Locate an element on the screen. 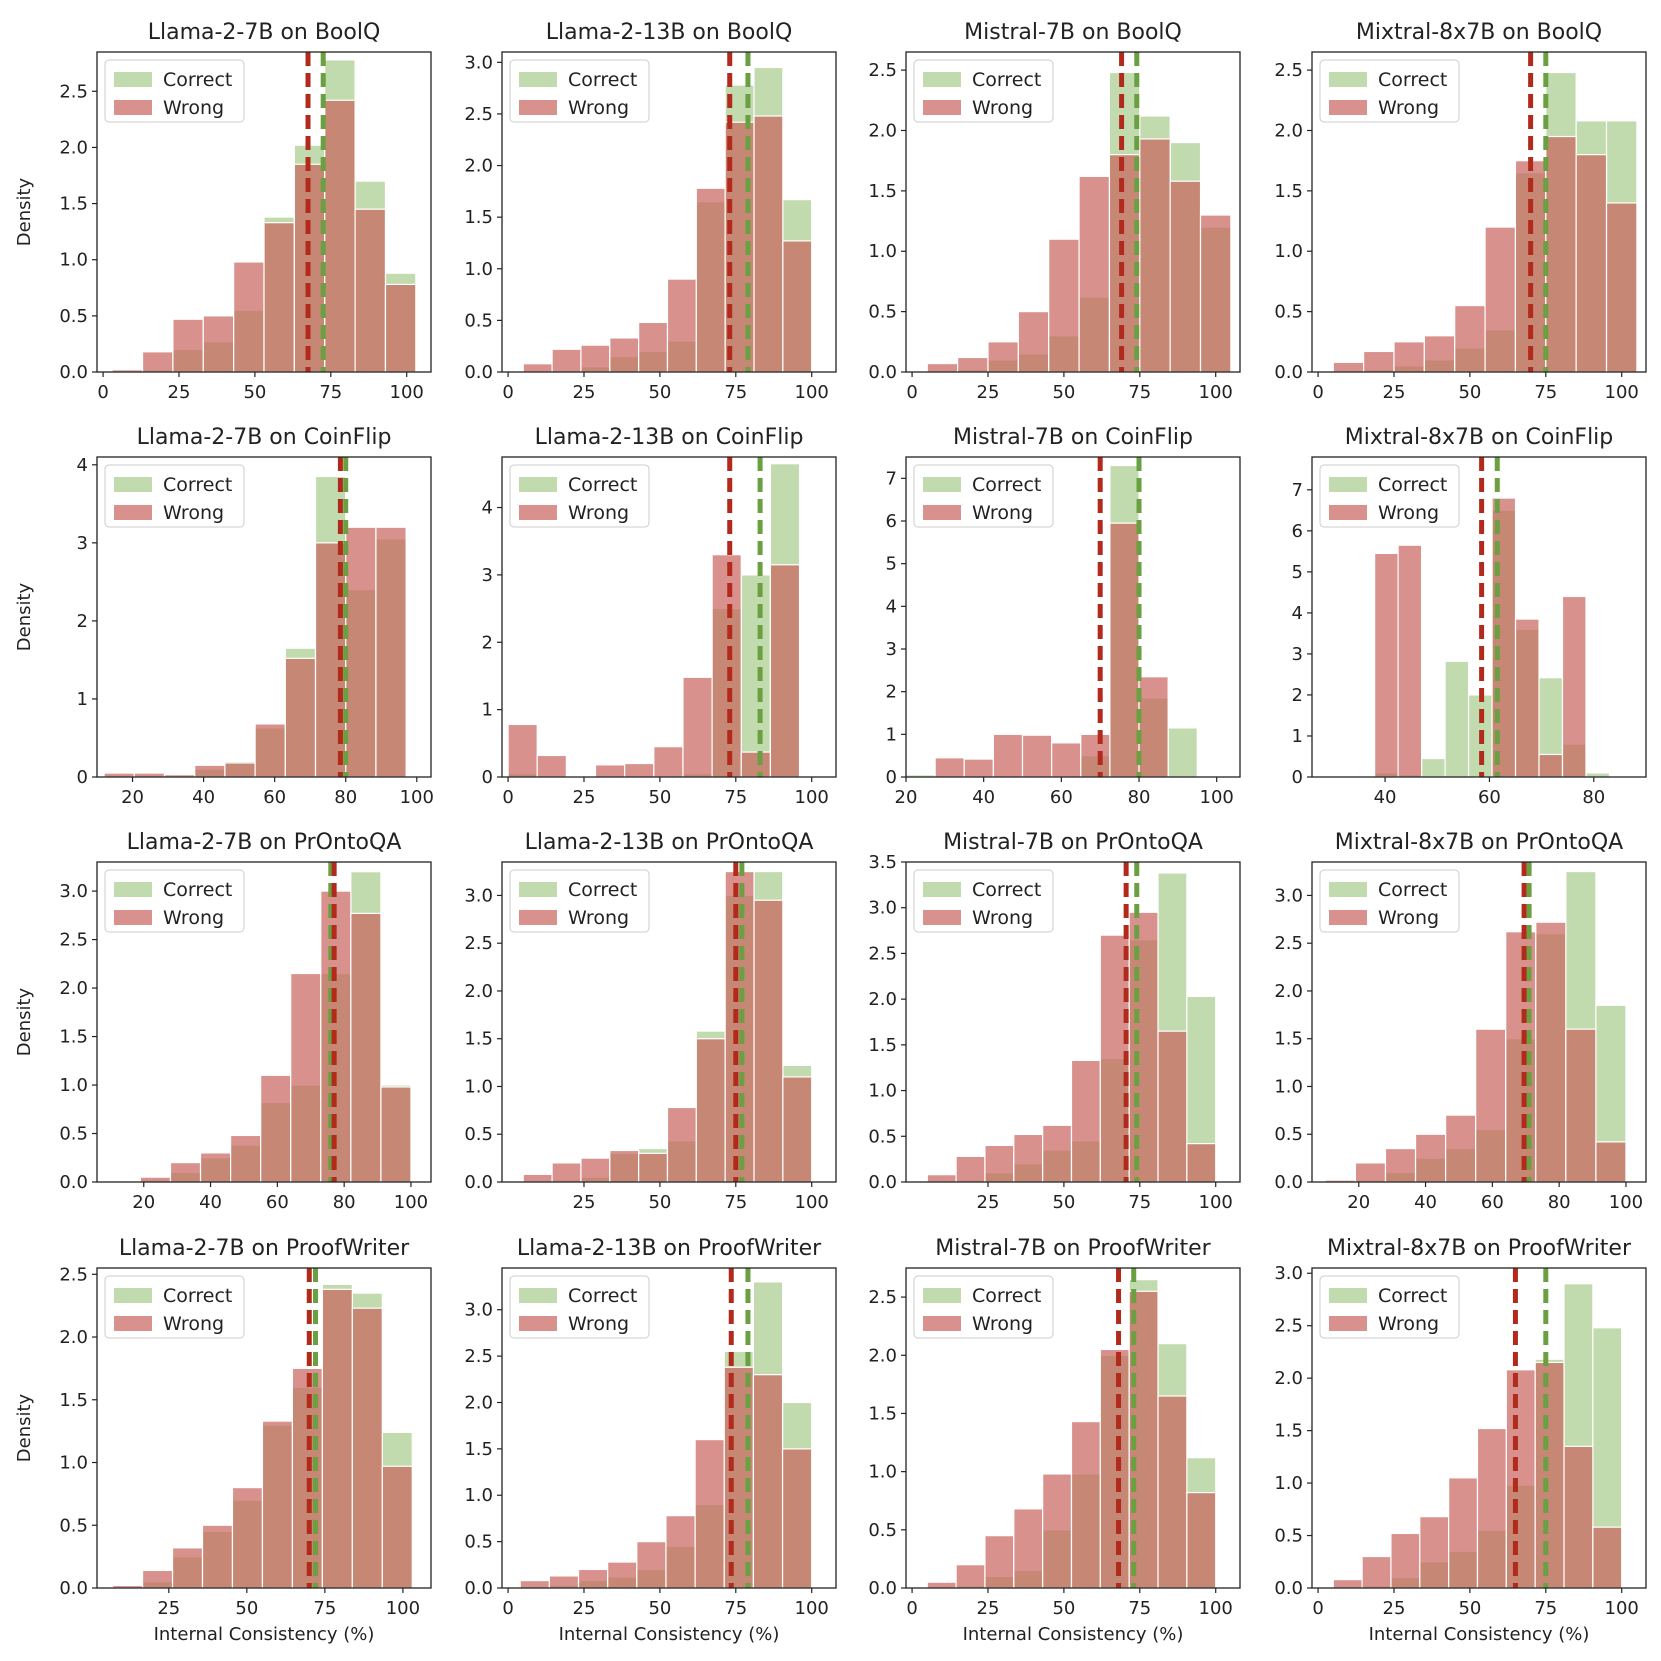 The width and height of the screenshot is (1661, 1661). y-tick-label: 5 is located at coordinates (1297, 572).